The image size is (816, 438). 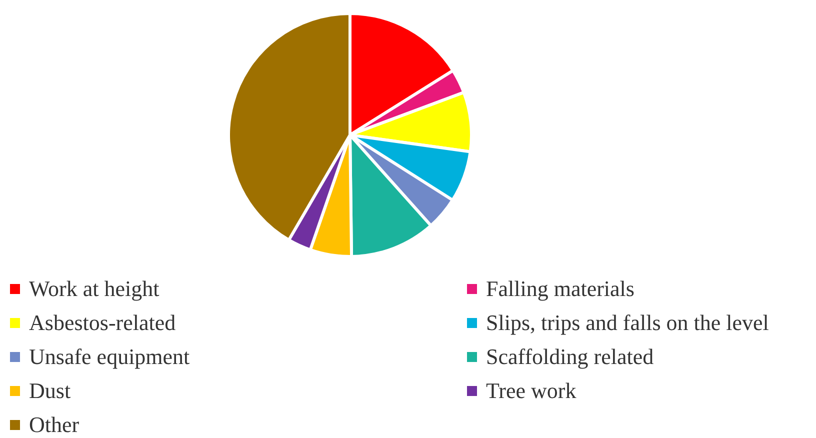 What do you see at coordinates (570, 357) in the screenshot?
I see `legend-label: Scaffolding related` at bounding box center [570, 357].